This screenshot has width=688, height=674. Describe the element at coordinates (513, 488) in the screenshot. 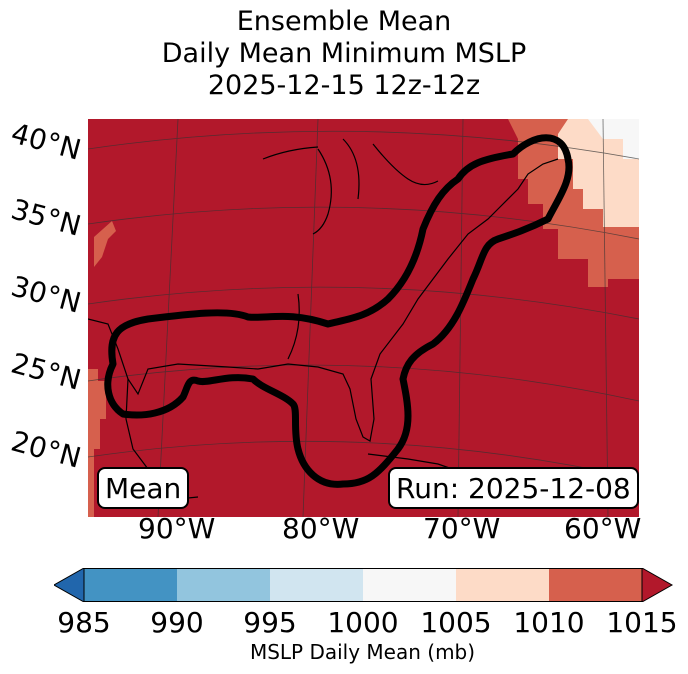

I see `run-date-badge: Run: 2025-12-08` at that location.